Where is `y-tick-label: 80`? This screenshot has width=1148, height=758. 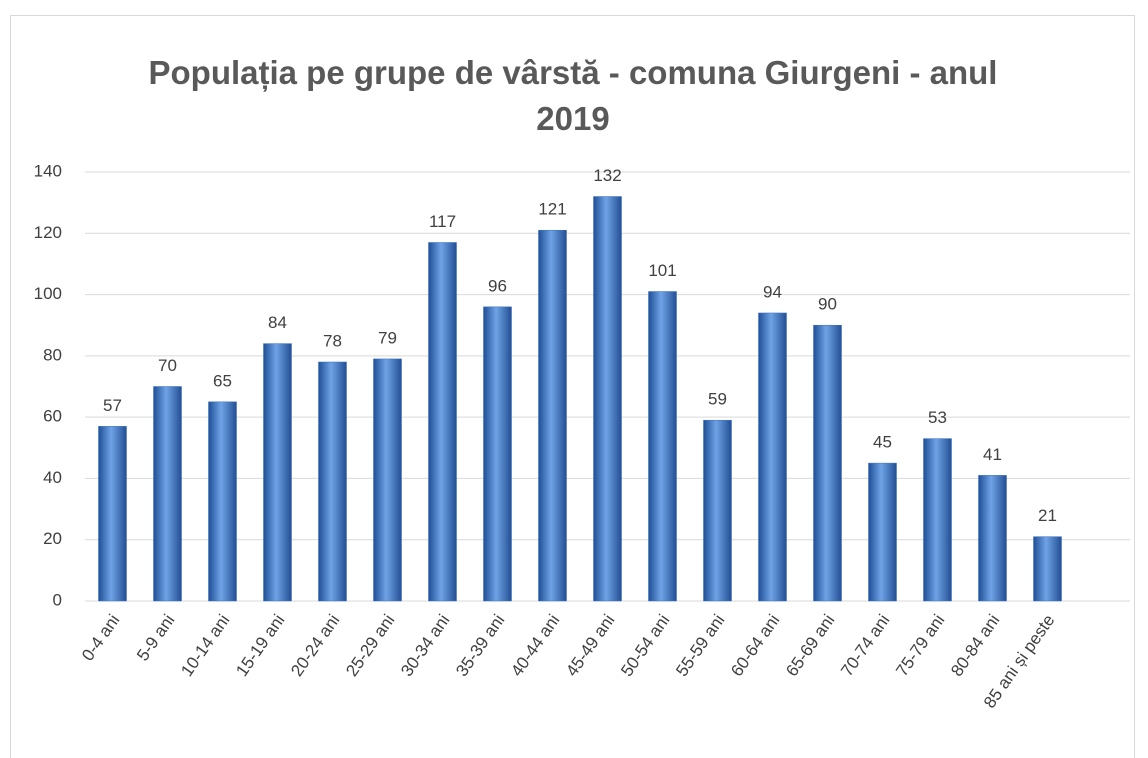
y-tick-label: 80 is located at coordinates (52, 354).